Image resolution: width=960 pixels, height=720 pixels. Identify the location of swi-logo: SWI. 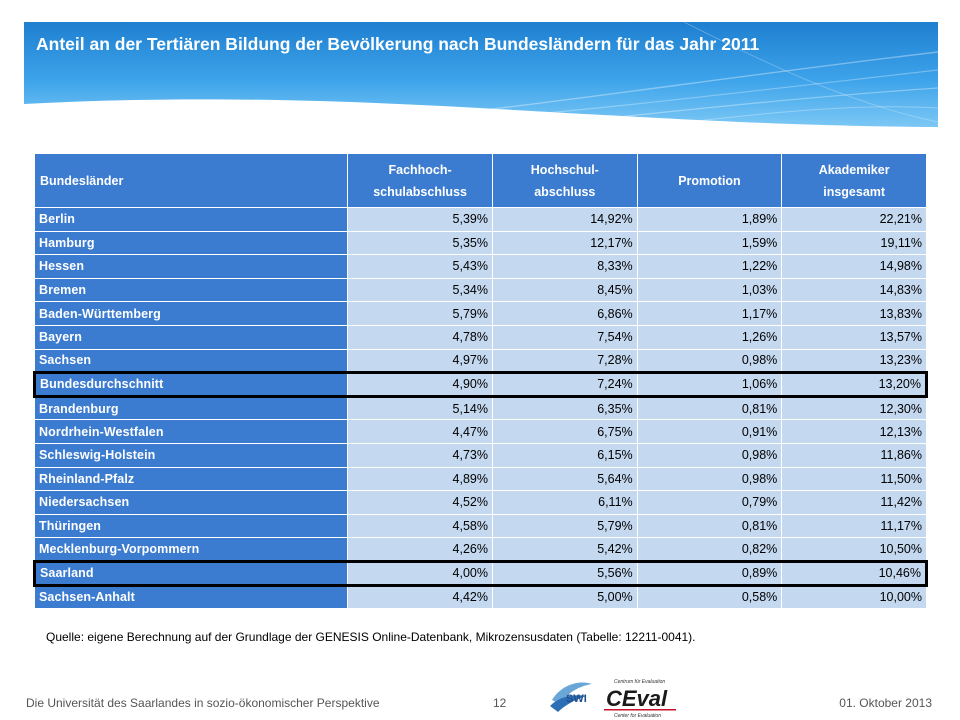
(571, 697).